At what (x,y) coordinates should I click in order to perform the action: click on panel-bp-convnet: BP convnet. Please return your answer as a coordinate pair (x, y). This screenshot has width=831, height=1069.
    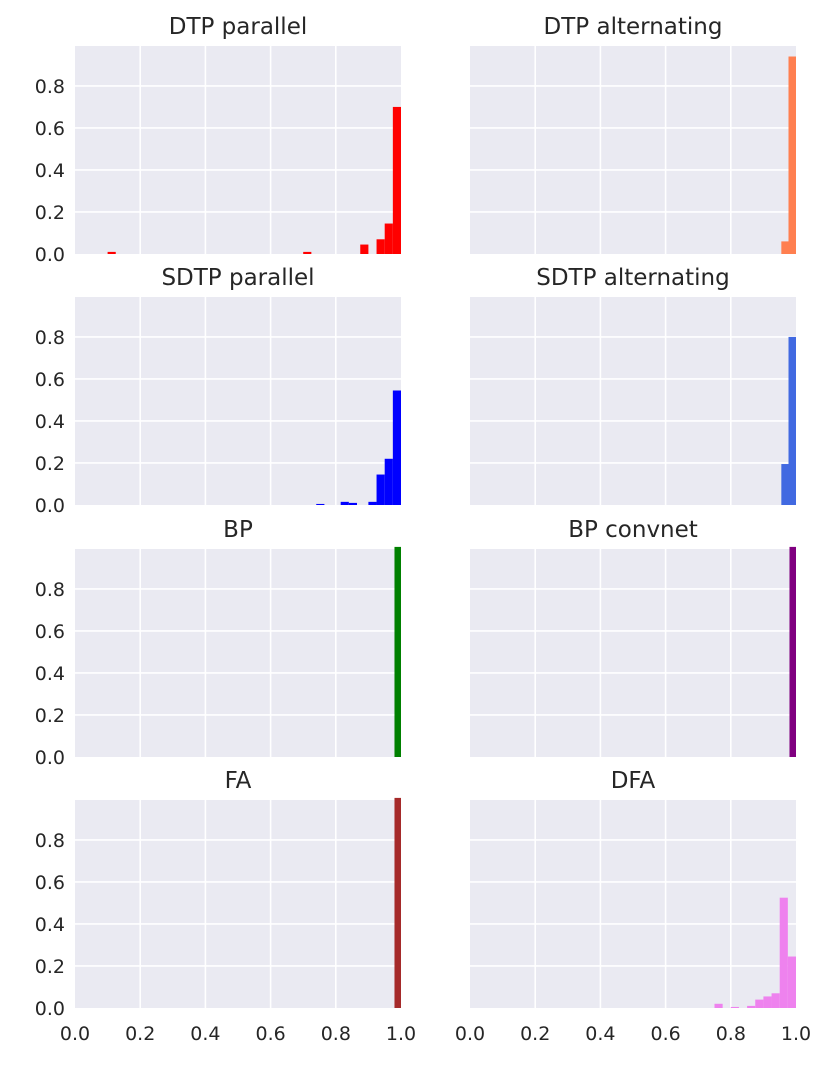
    Looking at the image, I should click on (633, 637).